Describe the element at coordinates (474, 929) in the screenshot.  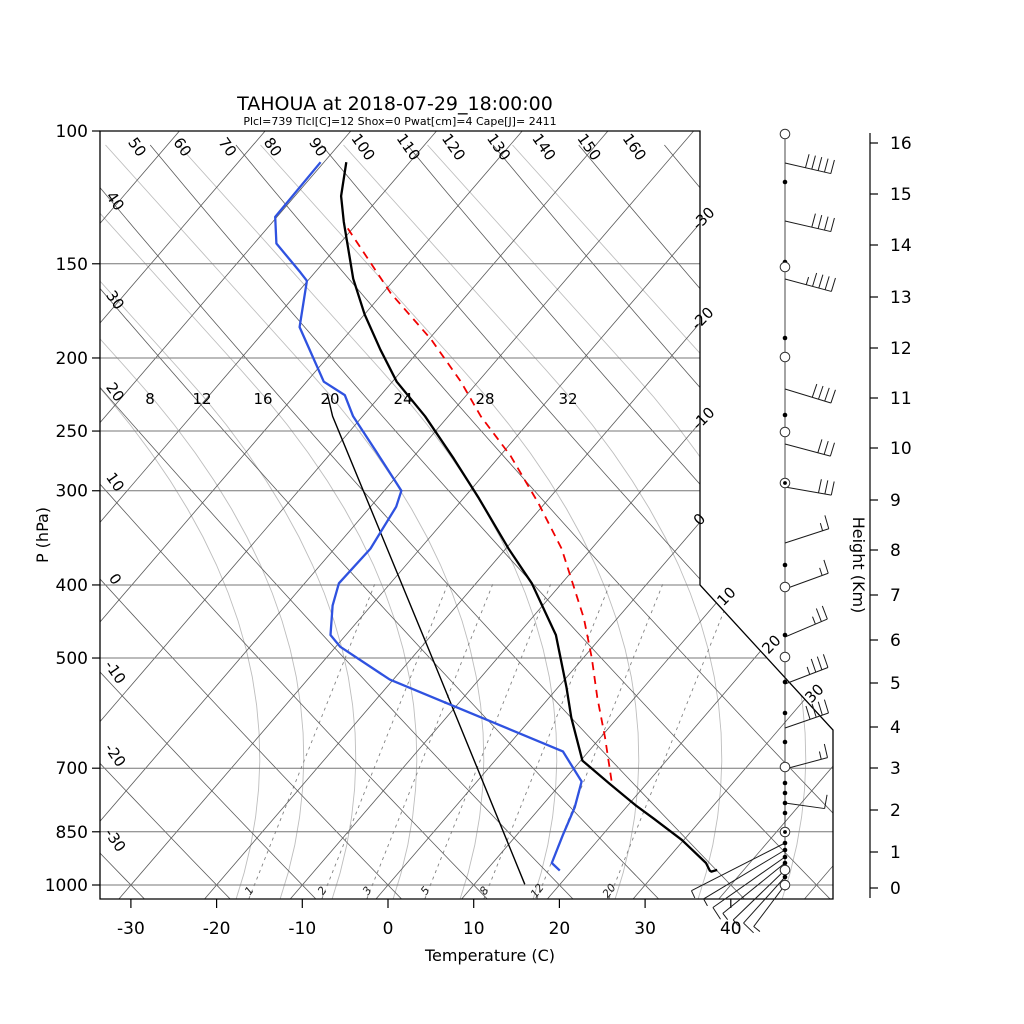
I see `temperature-tick-label: 10` at that location.